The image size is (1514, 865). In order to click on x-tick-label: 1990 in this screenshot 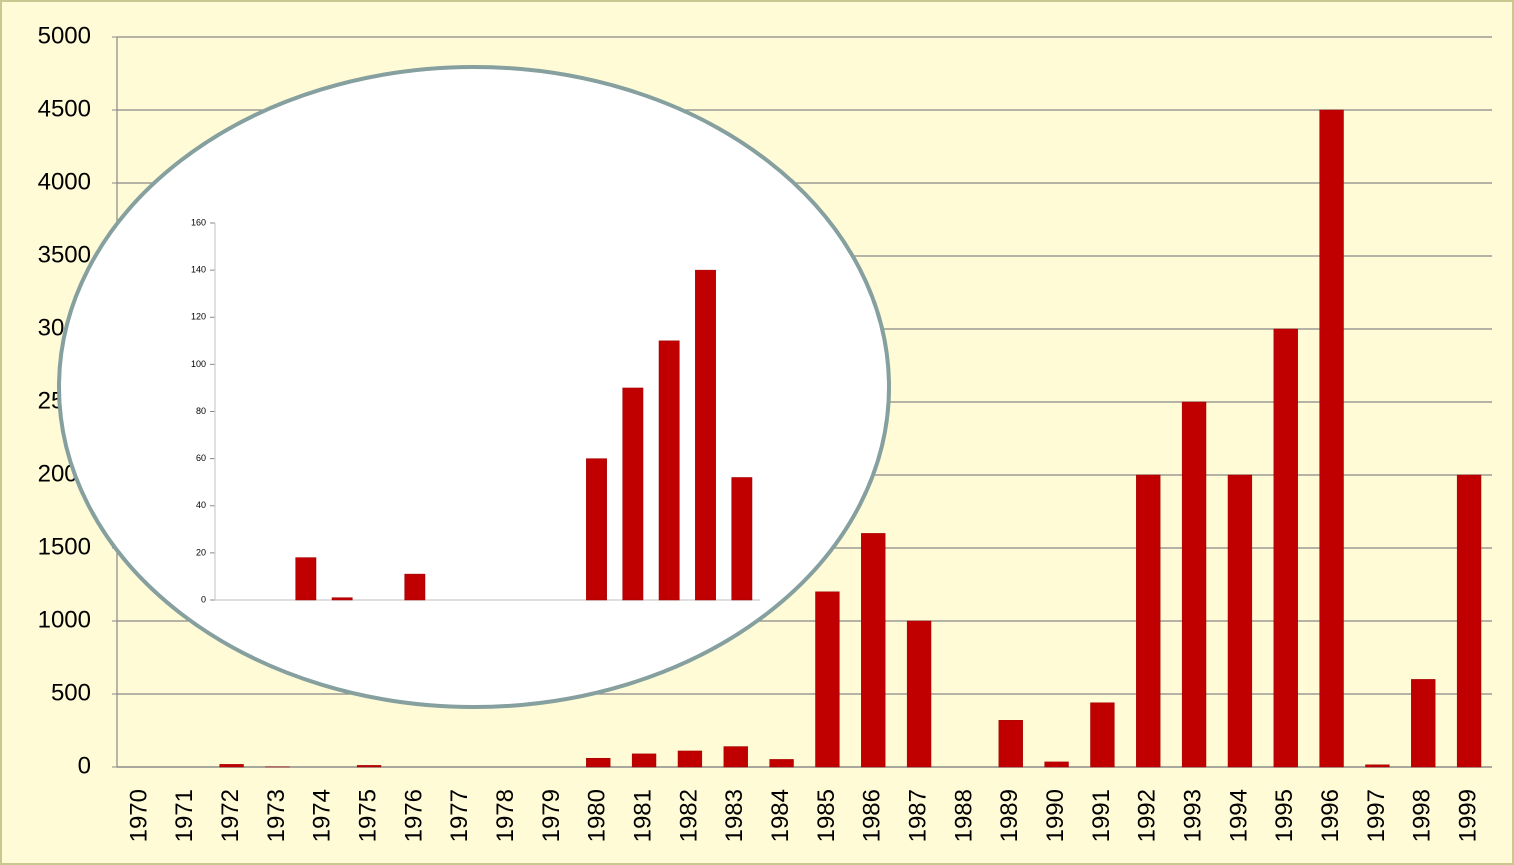, I will do `click(1055, 815)`.